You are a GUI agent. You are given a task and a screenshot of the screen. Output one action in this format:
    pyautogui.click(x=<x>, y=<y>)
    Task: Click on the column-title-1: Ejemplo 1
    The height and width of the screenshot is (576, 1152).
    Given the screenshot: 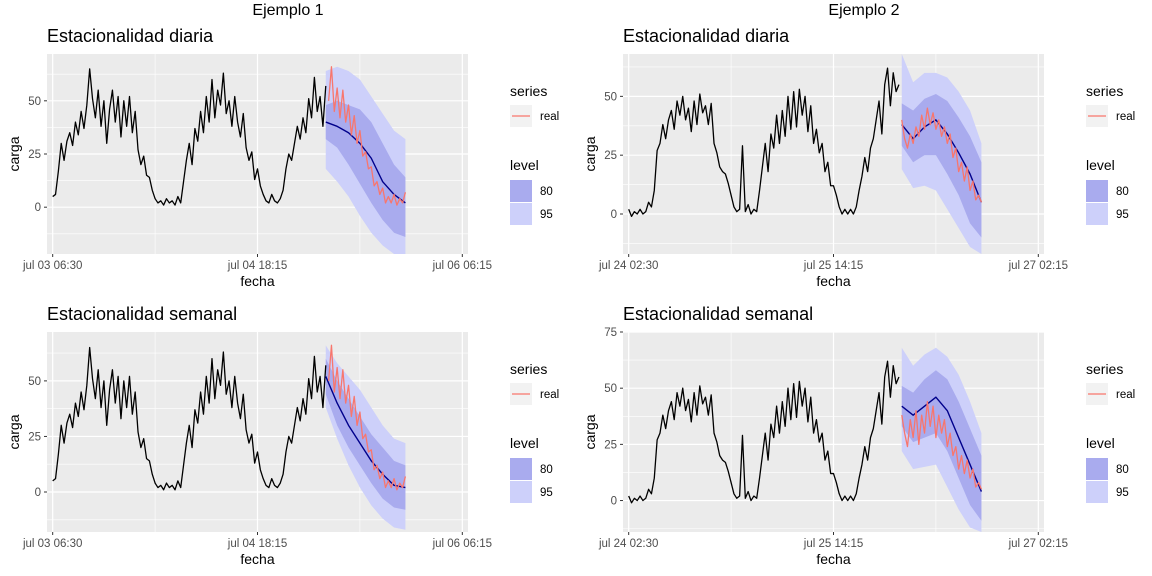 What is the action you would take?
    pyautogui.click(x=288, y=10)
    